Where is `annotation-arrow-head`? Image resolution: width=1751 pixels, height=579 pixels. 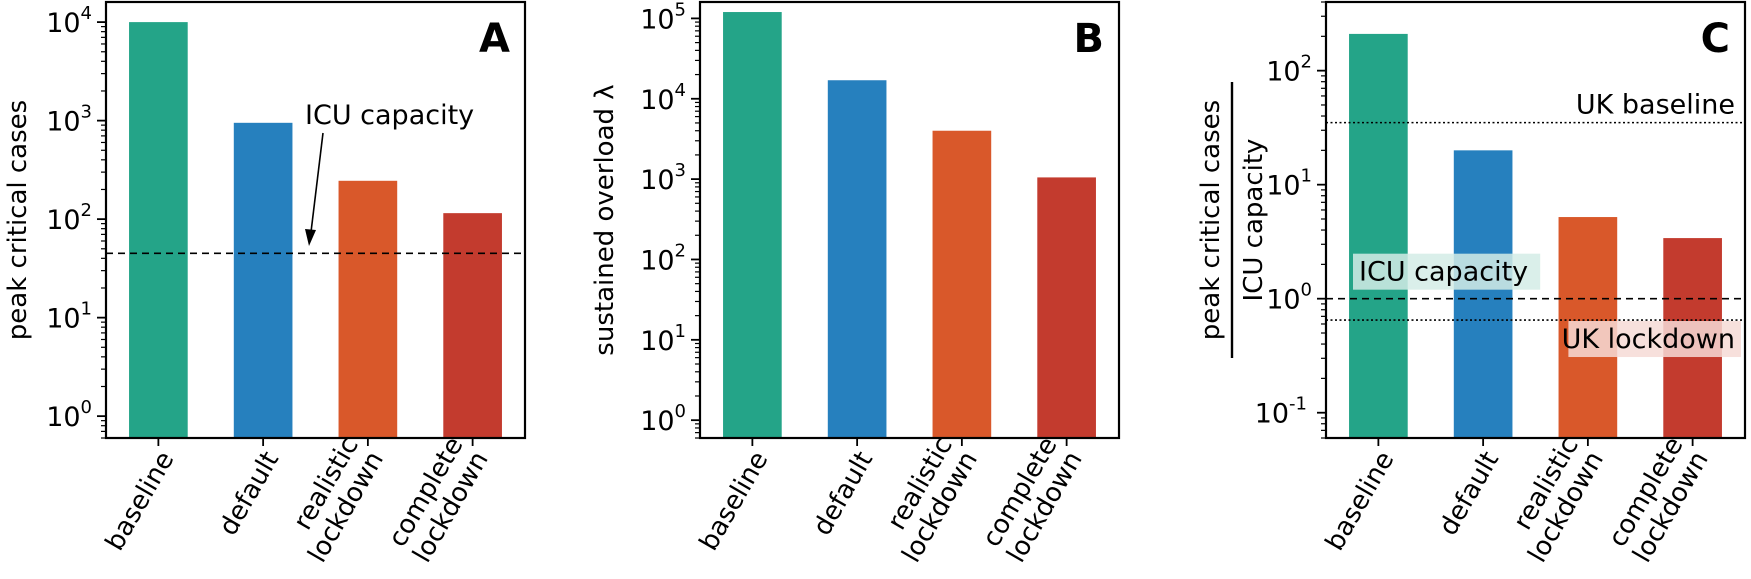 annotation-arrow-head is located at coordinates (310, 237).